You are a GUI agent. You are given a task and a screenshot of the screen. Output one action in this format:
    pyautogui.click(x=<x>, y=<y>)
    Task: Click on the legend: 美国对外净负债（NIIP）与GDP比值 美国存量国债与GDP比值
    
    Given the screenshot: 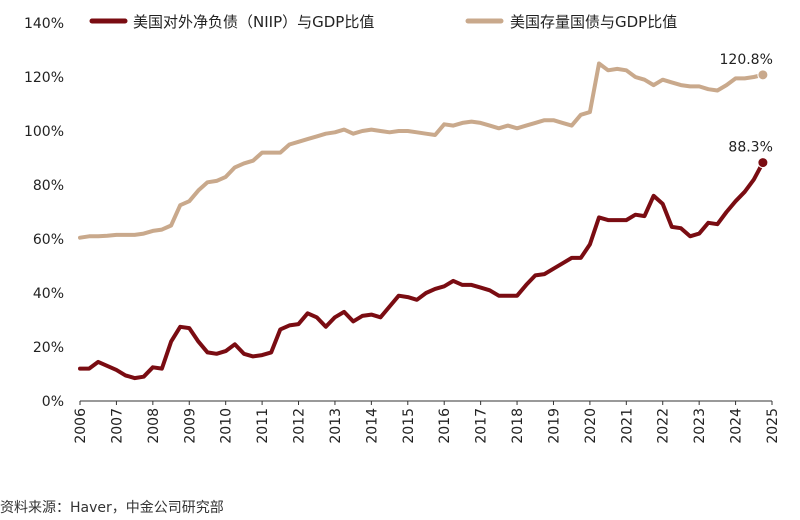 What is the action you would take?
    pyautogui.click(x=383, y=22)
    